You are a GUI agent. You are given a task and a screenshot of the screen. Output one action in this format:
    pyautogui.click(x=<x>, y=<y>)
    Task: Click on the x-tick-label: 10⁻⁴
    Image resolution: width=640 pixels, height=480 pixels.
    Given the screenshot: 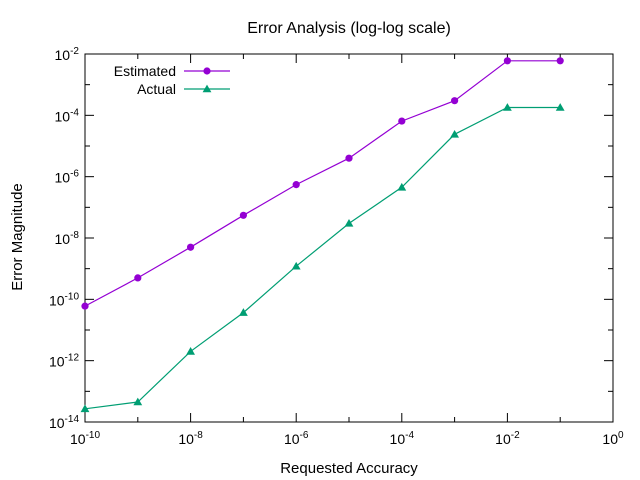 What is the action you would take?
    pyautogui.click(x=402, y=438)
    